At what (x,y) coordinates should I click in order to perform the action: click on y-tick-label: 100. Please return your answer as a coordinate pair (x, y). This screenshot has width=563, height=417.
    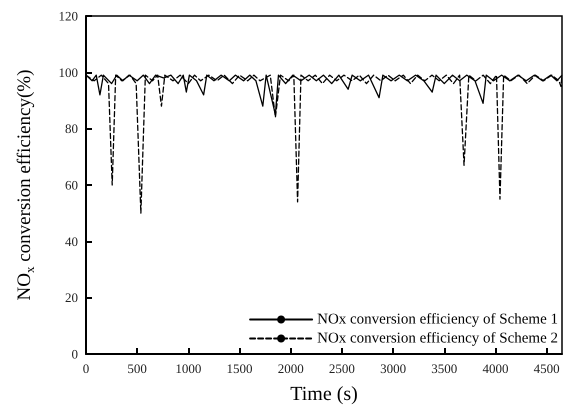
    Looking at the image, I should click on (68, 72).